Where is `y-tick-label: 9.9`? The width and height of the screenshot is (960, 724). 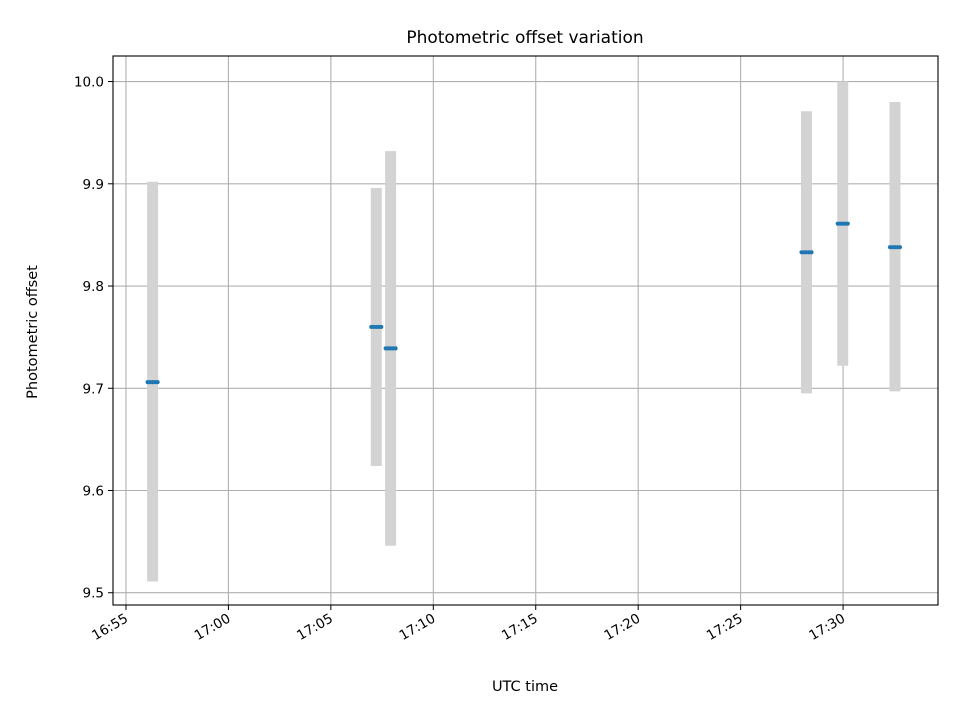 y-tick-label: 9.9 is located at coordinates (93, 185).